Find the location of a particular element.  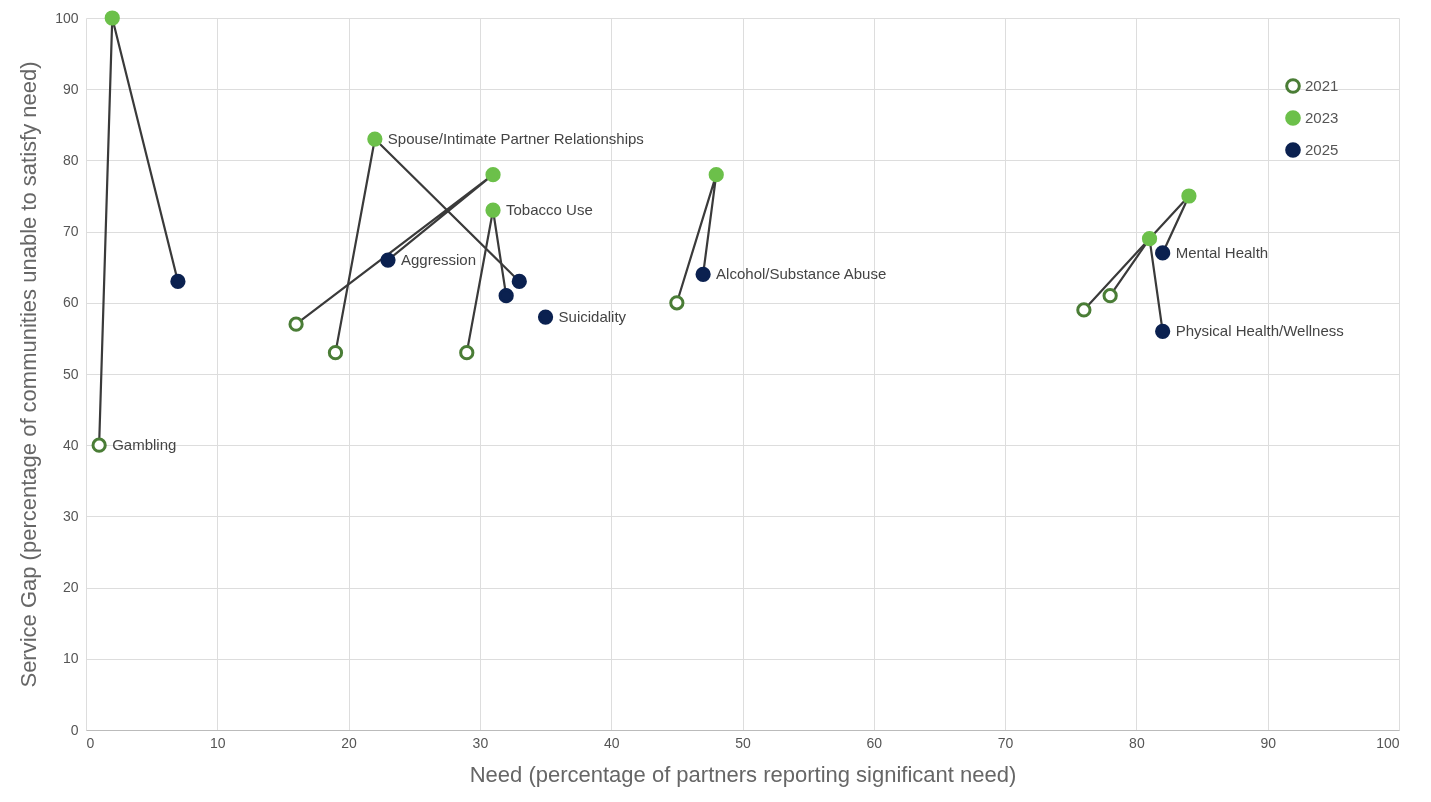

x-tick-label: 60 is located at coordinates (874, 742).